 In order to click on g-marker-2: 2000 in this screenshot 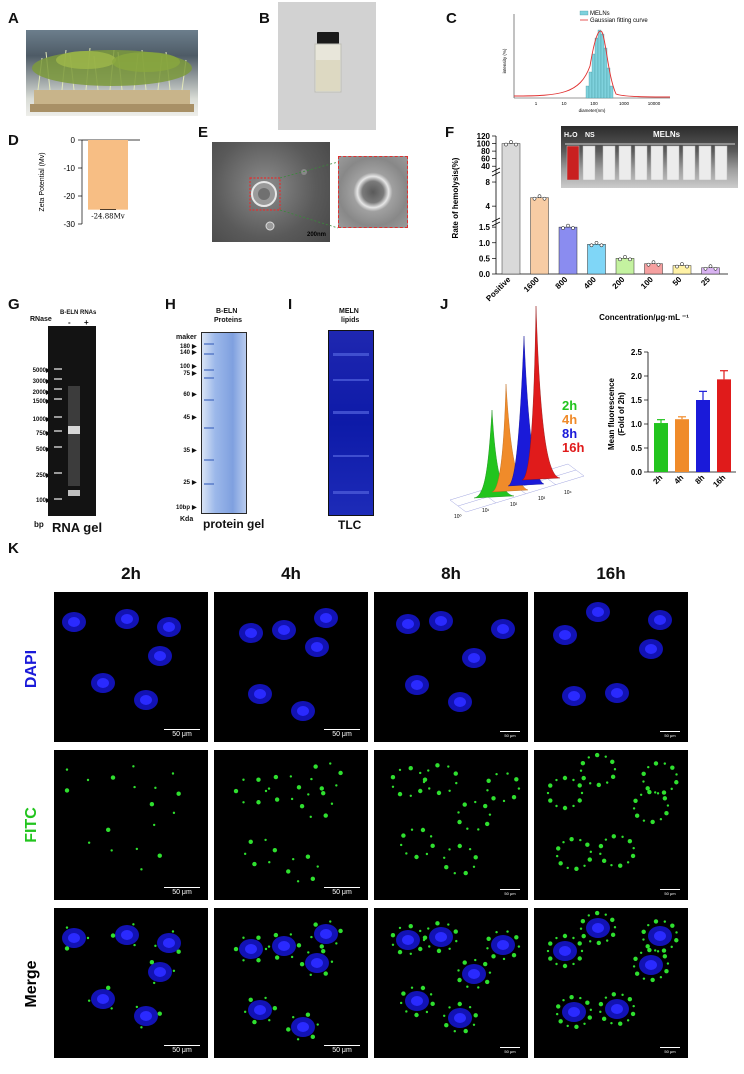, I will do `click(39, 393)`.